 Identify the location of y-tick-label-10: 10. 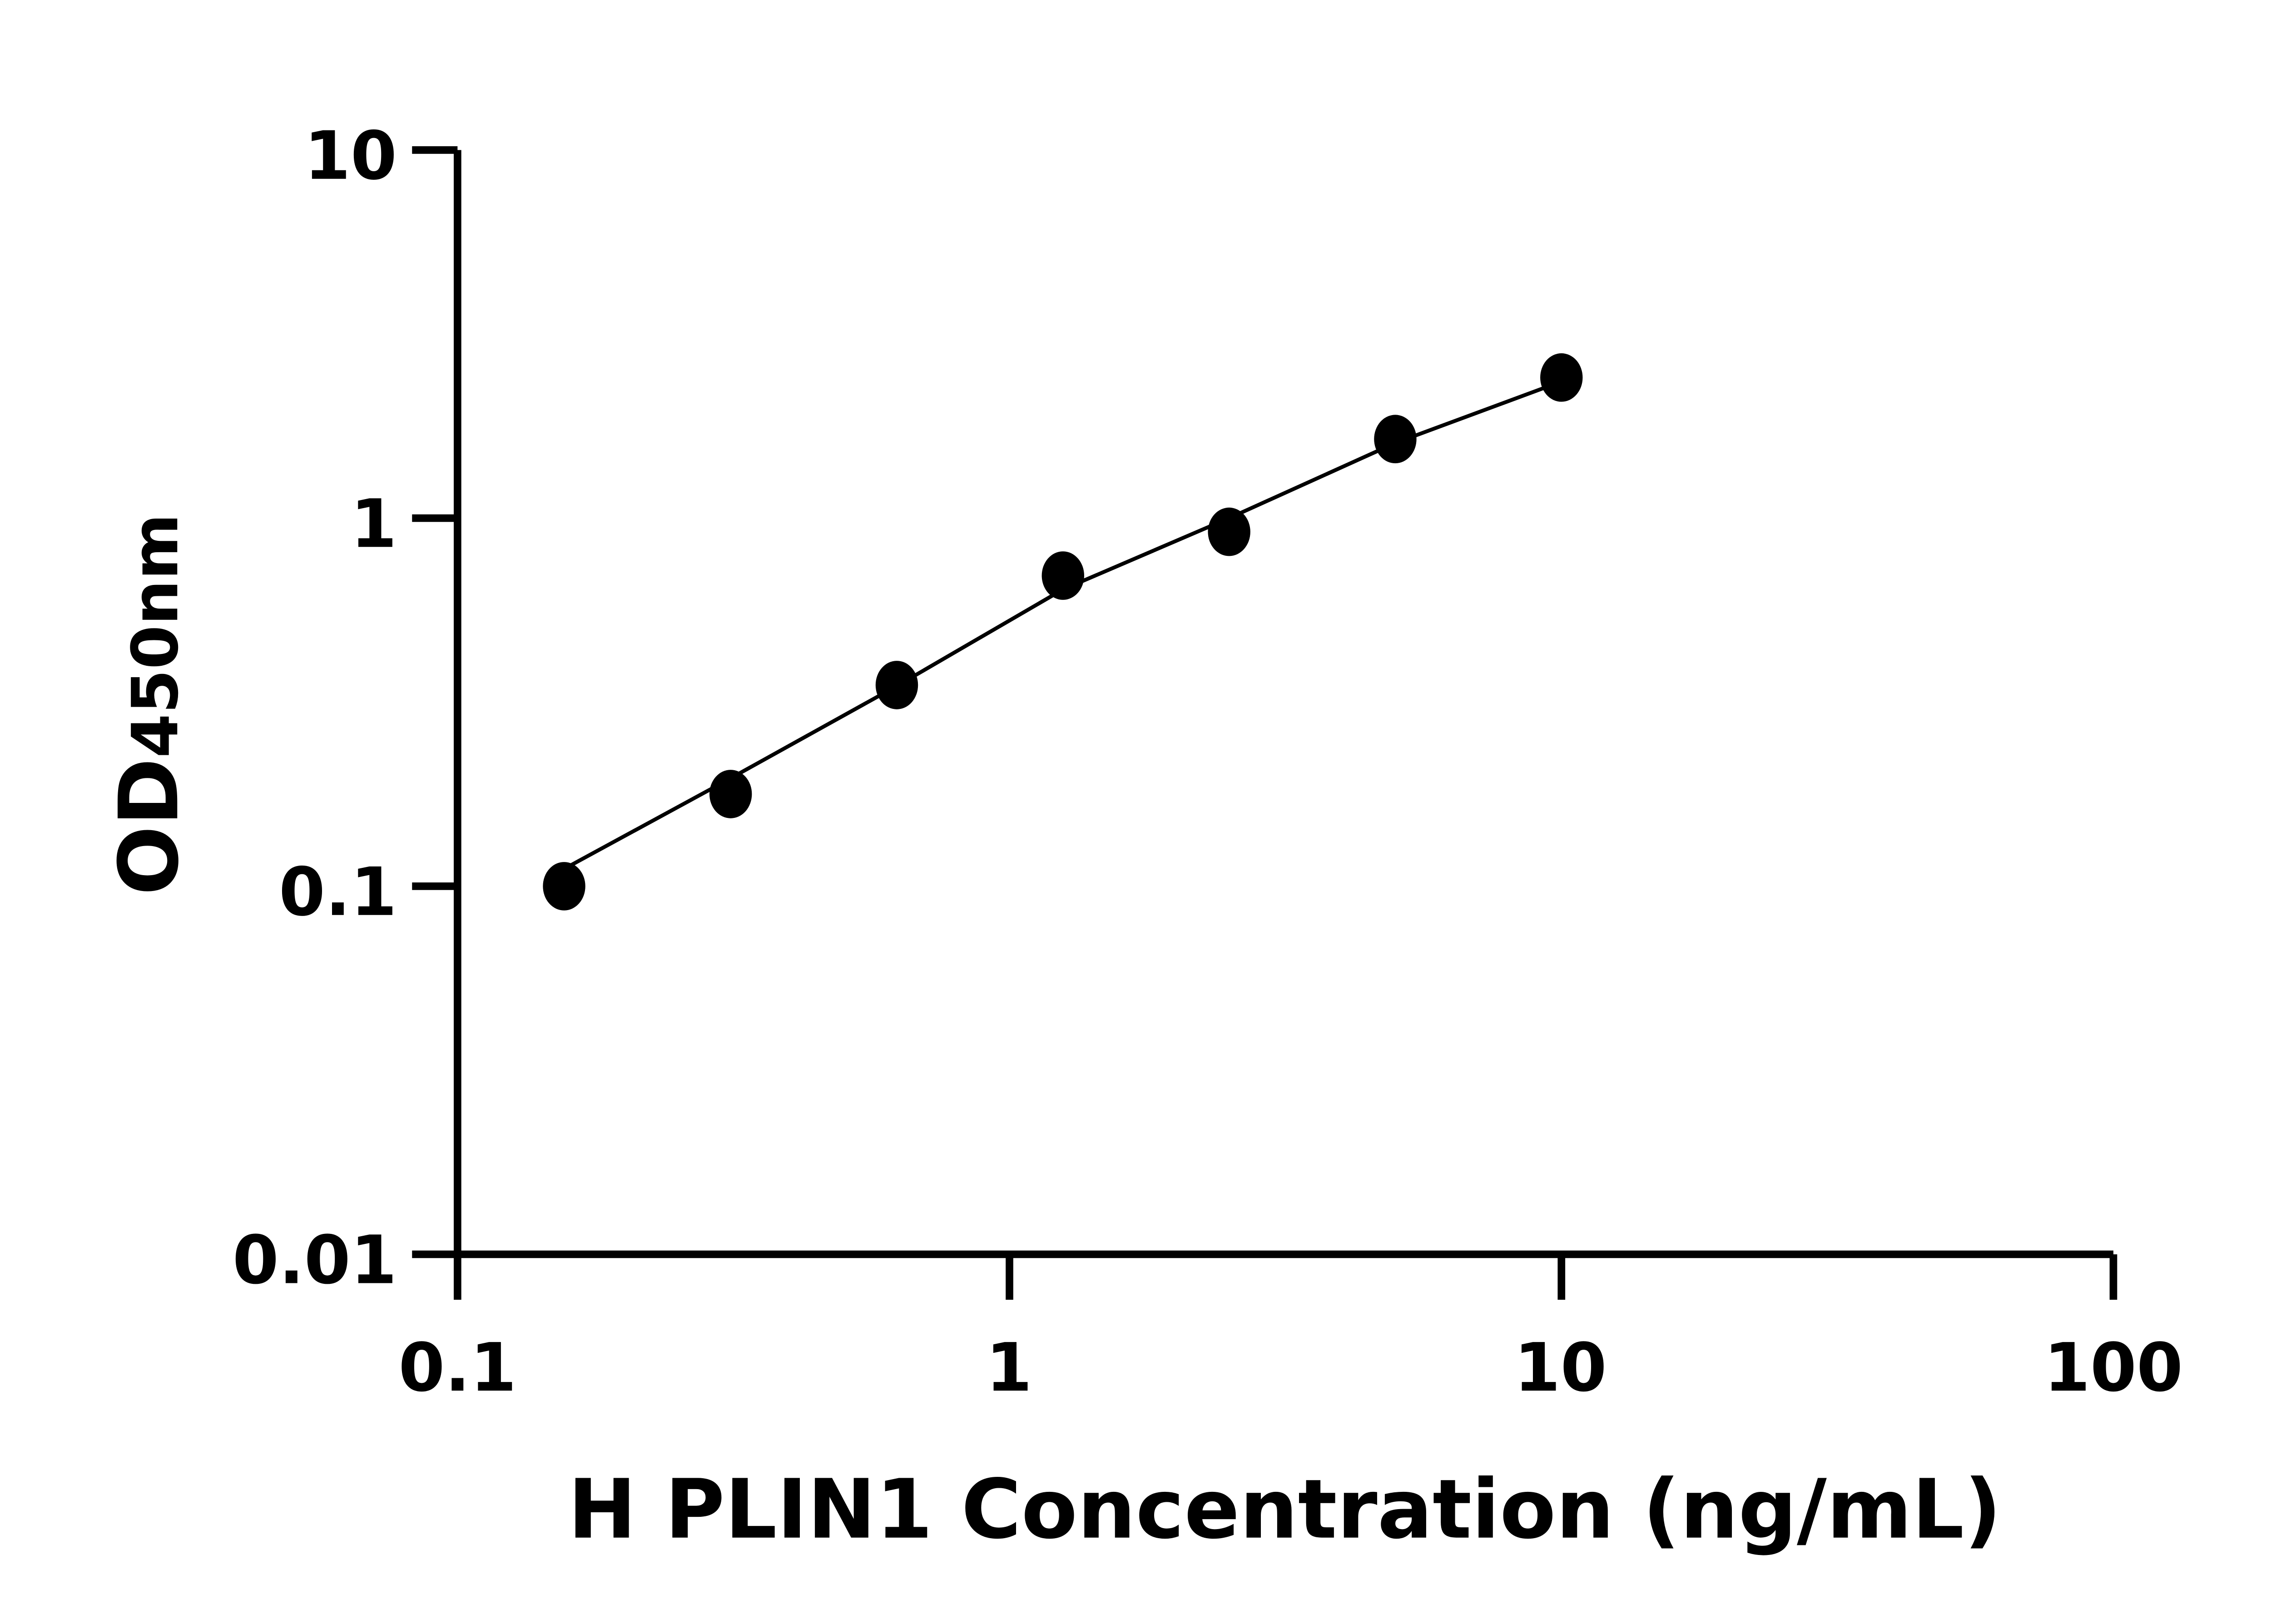
(350, 156).